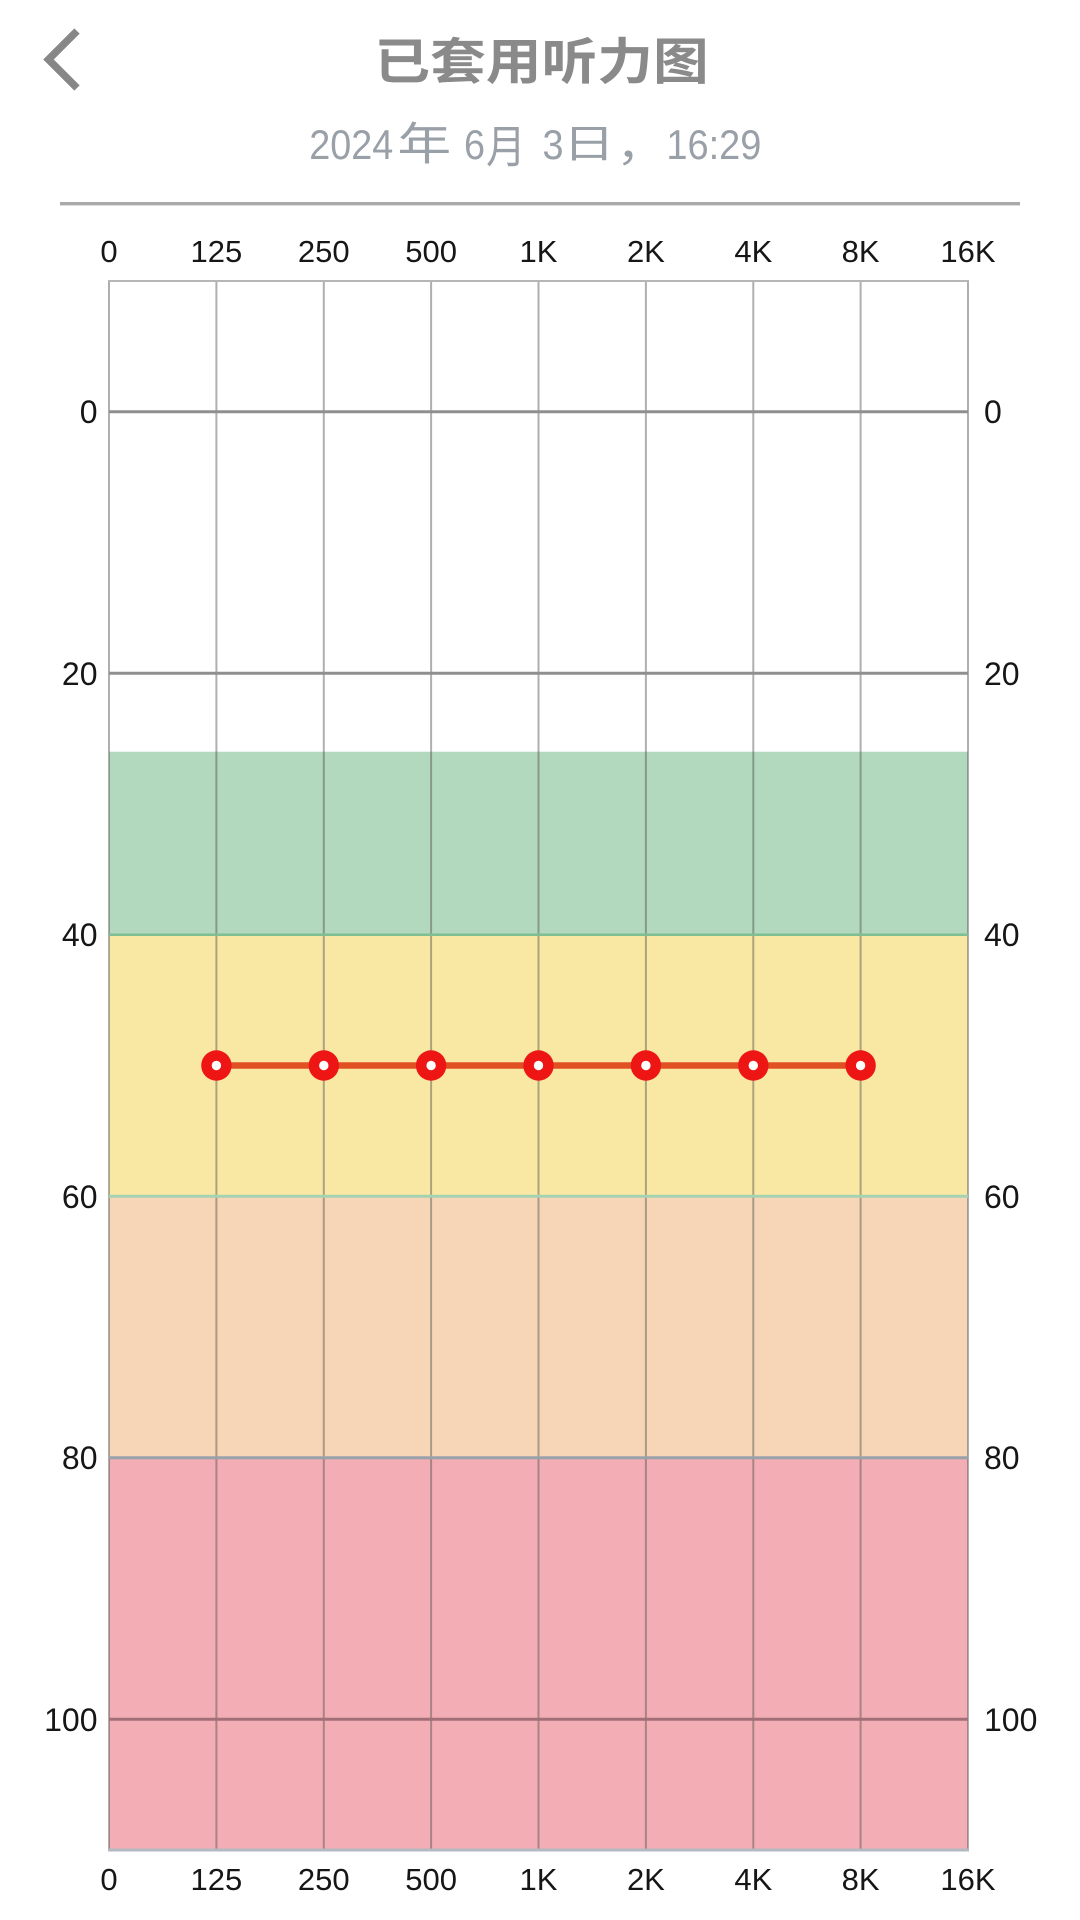 Image resolution: width=1080 pixels, height=1920 pixels. What do you see at coordinates (351, 144) in the screenshot?
I see `svg-text: 2024` at bounding box center [351, 144].